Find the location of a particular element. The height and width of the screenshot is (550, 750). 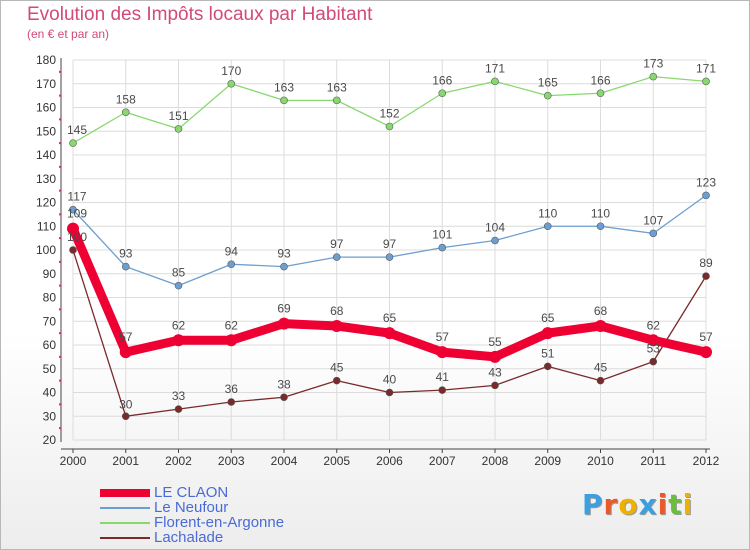

y-tick-label: 50 is located at coordinates (50, 369).